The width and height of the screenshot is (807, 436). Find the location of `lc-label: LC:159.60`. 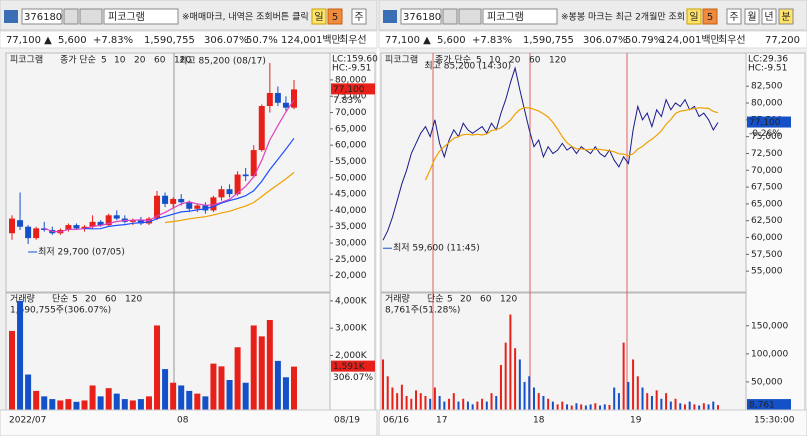

lc-label: LC:159.60 is located at coordinates (355, 60).